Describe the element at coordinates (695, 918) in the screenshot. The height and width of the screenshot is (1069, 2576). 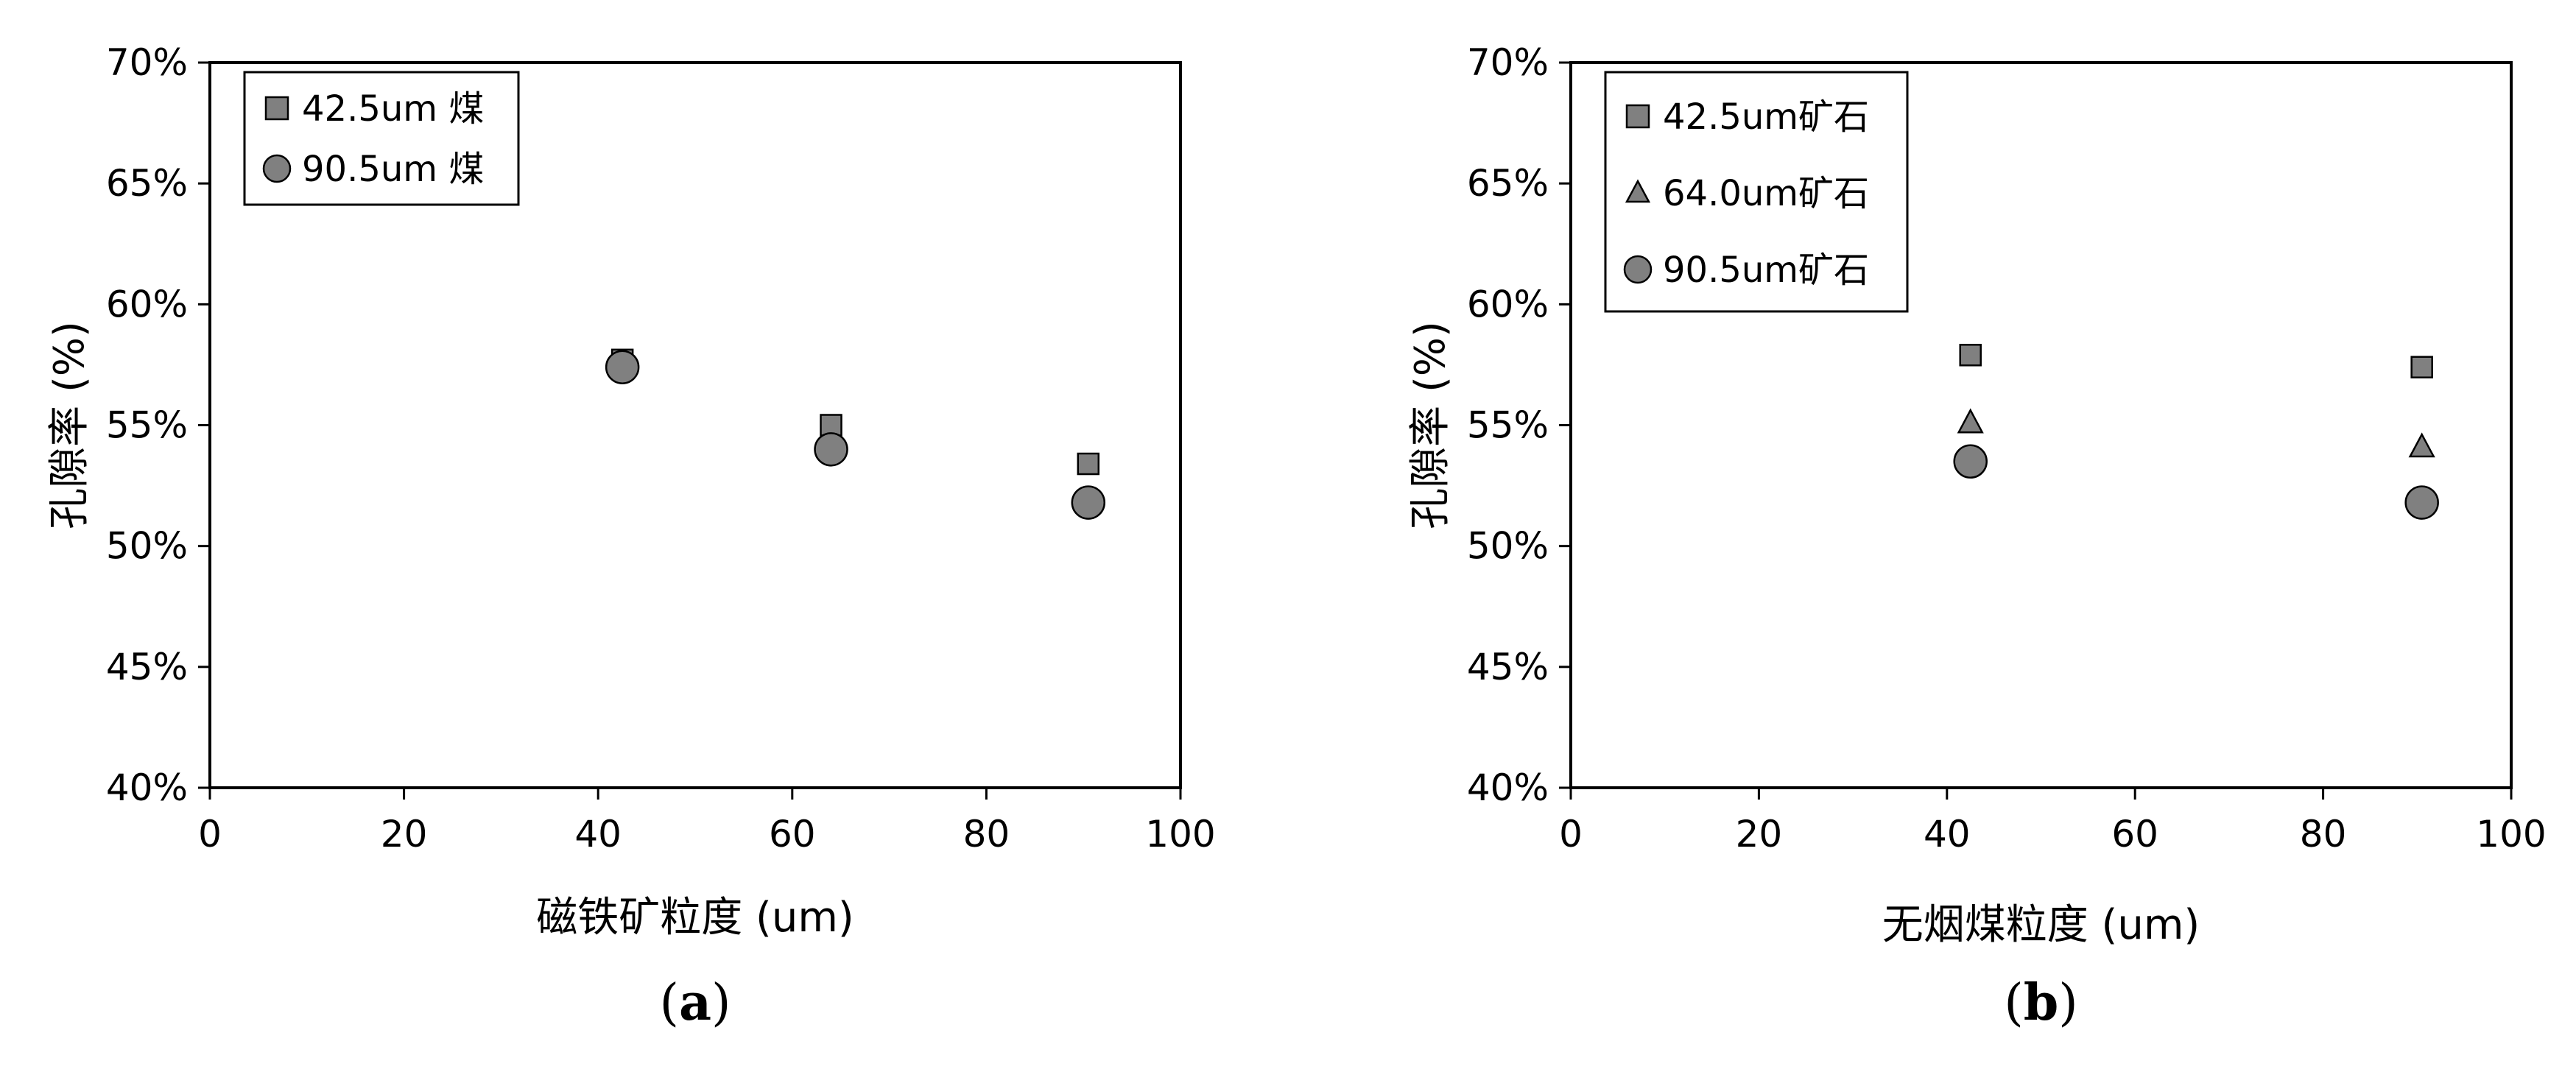
I see `x-axis-label: 磁铁矿粒度 (um)` at that location.